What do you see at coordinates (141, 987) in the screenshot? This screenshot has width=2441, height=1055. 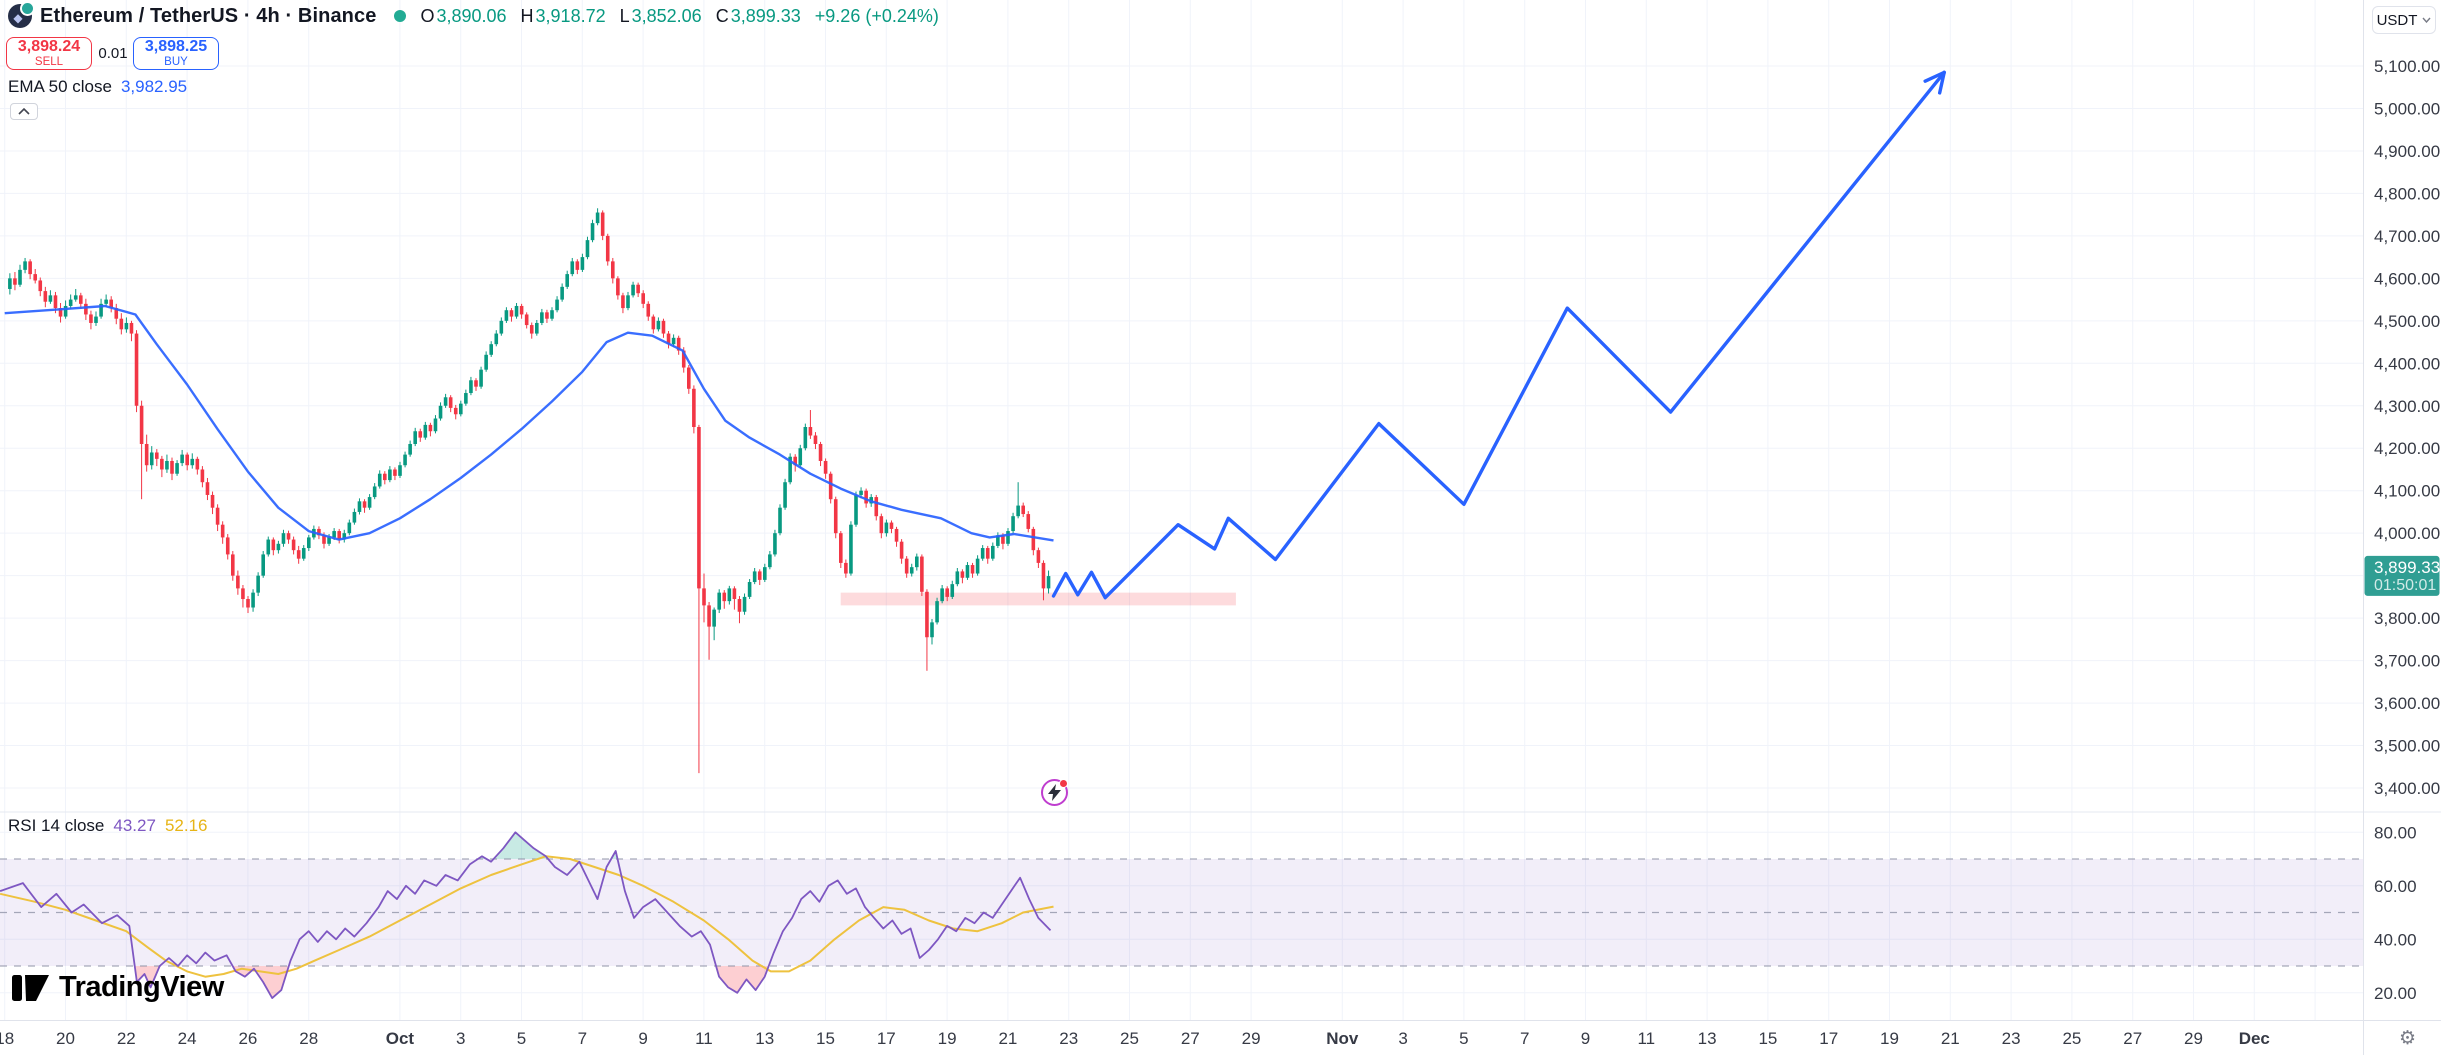 I see `tradingview-wordmark: TradingView` at bounding box center [141, 987].